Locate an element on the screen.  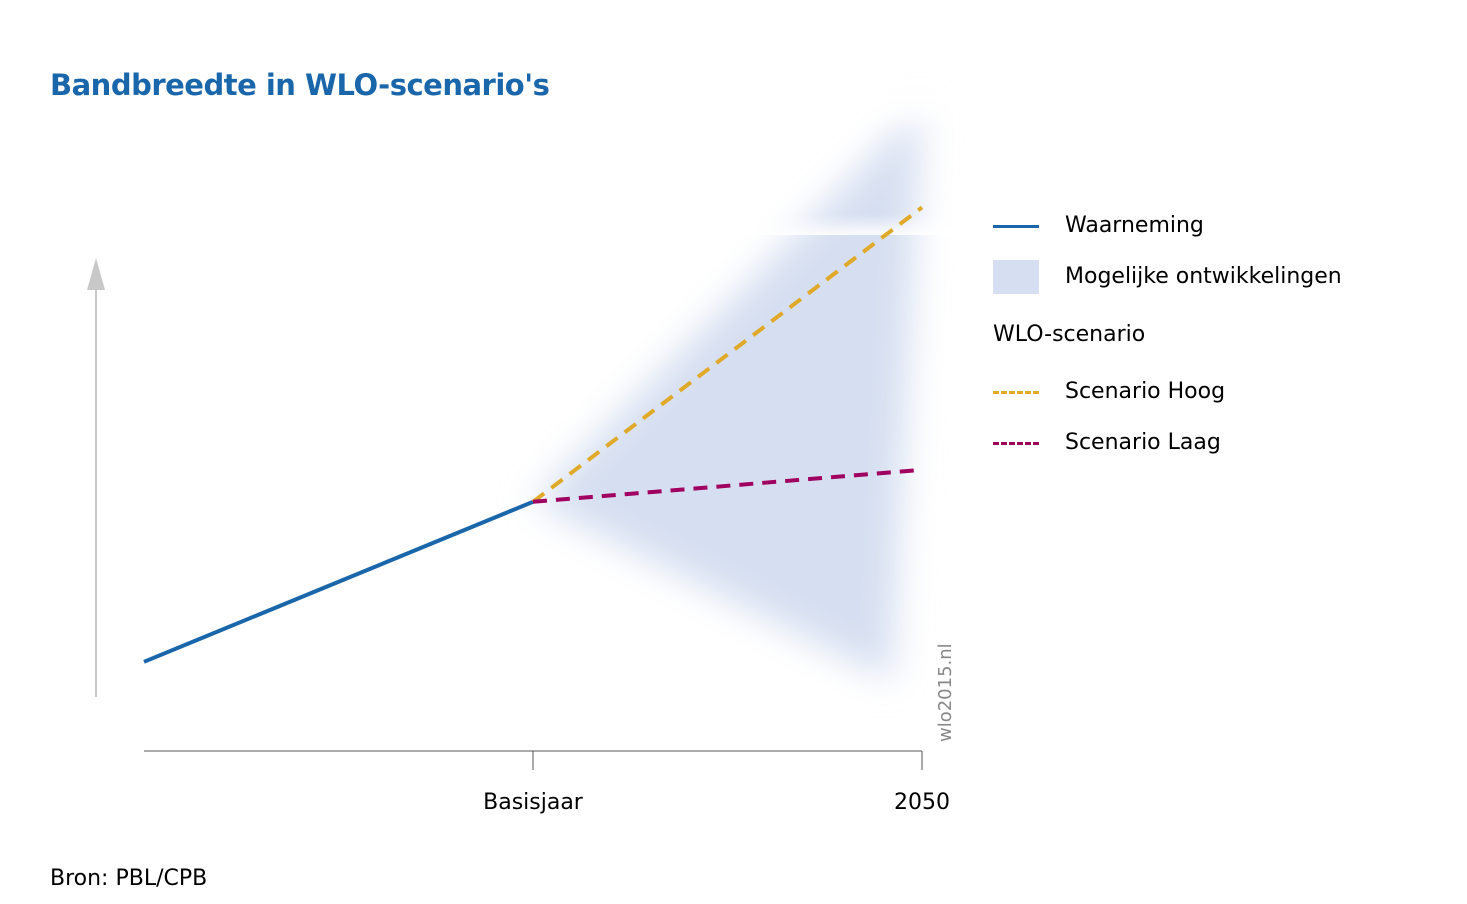
legend-label-low: Scenario Laag is located at coordinates (1143, 442).